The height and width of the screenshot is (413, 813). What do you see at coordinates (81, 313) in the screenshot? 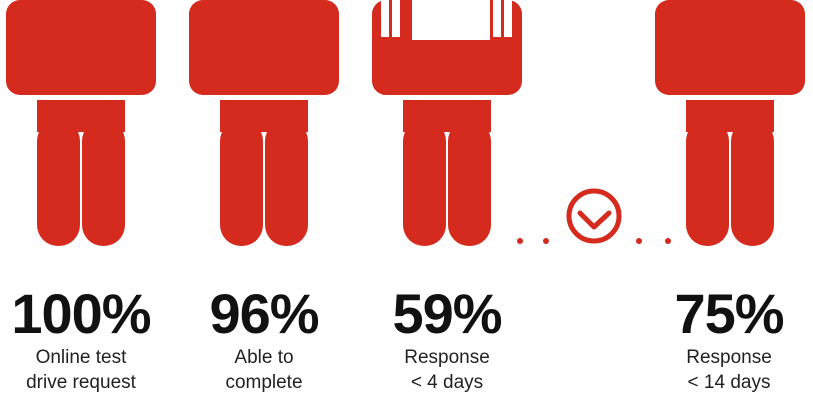
I see `stat-percent: 100%` at bounding box center [81, 313].